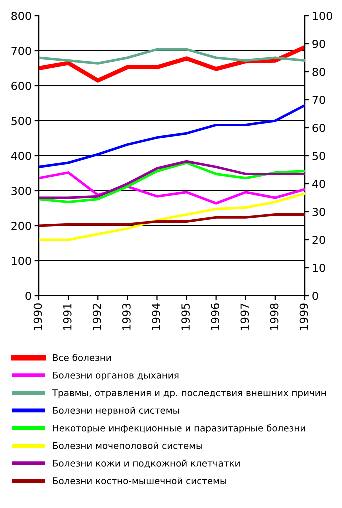 The height and width of the screenshot is (508, 342). Describe the element at coordinates (319, 212) in the screenshot. I see `y2-tick-label: 30` at that location.